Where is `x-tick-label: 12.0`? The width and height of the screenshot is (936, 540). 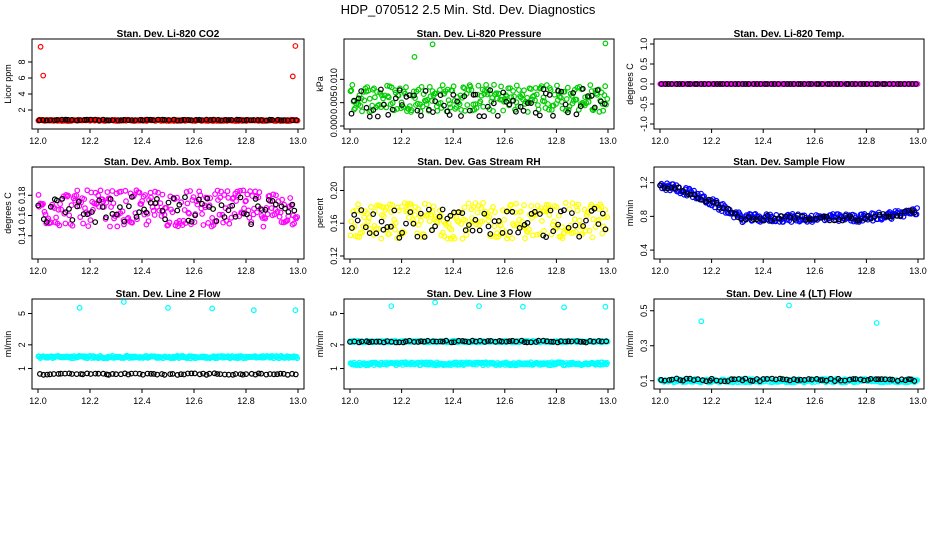
x-tick-label: 12.0 is located at coordinates (660, 401).